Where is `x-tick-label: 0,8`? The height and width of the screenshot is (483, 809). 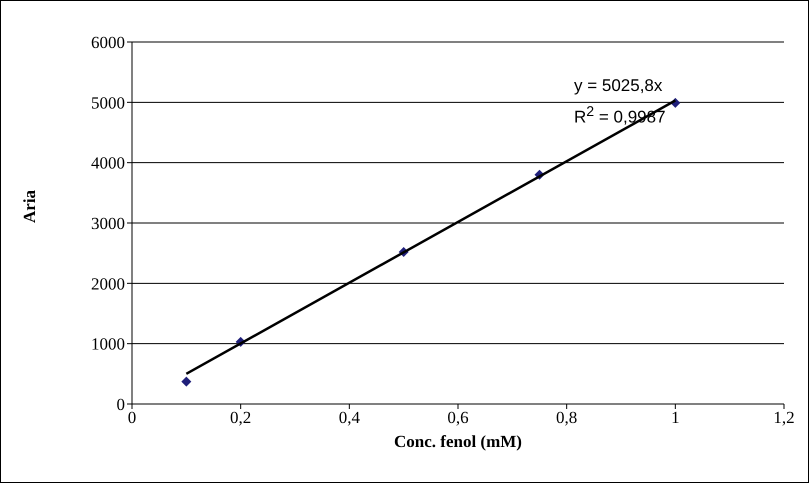
x-tick-label: 0,8 is located at coordinates (567, 418).